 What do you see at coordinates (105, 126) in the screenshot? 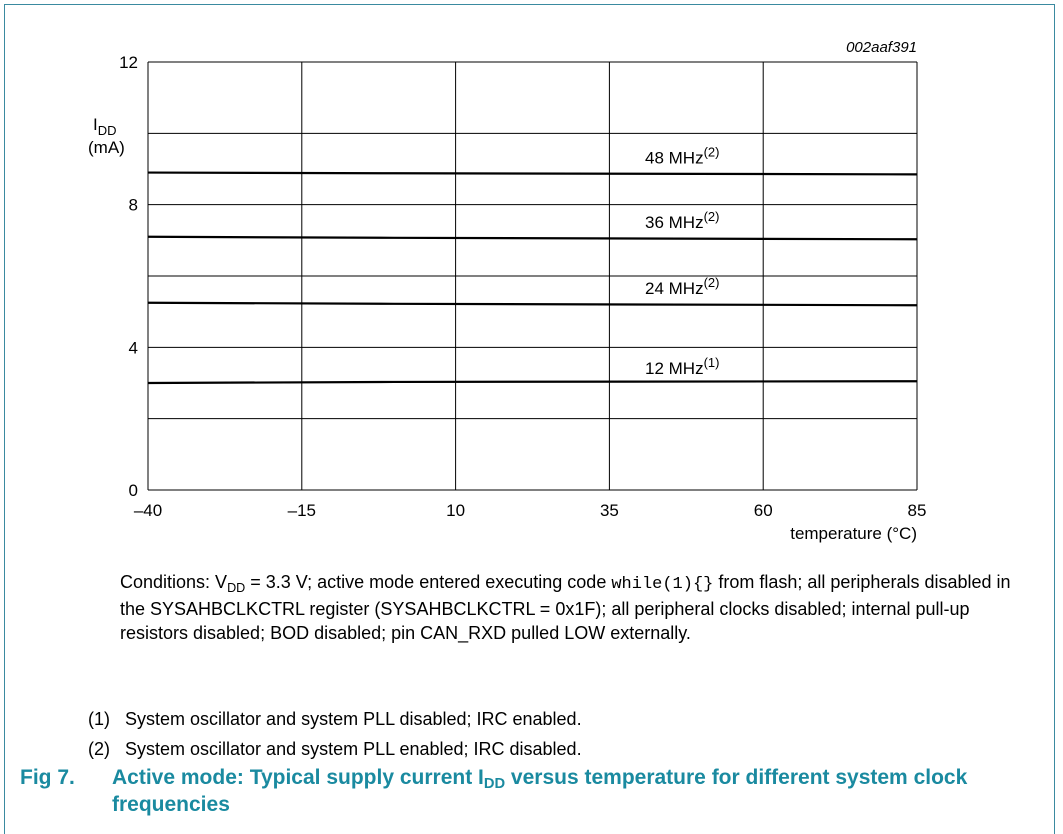
I see `y-axis-label: IDD` at bounding box center [105, 126].